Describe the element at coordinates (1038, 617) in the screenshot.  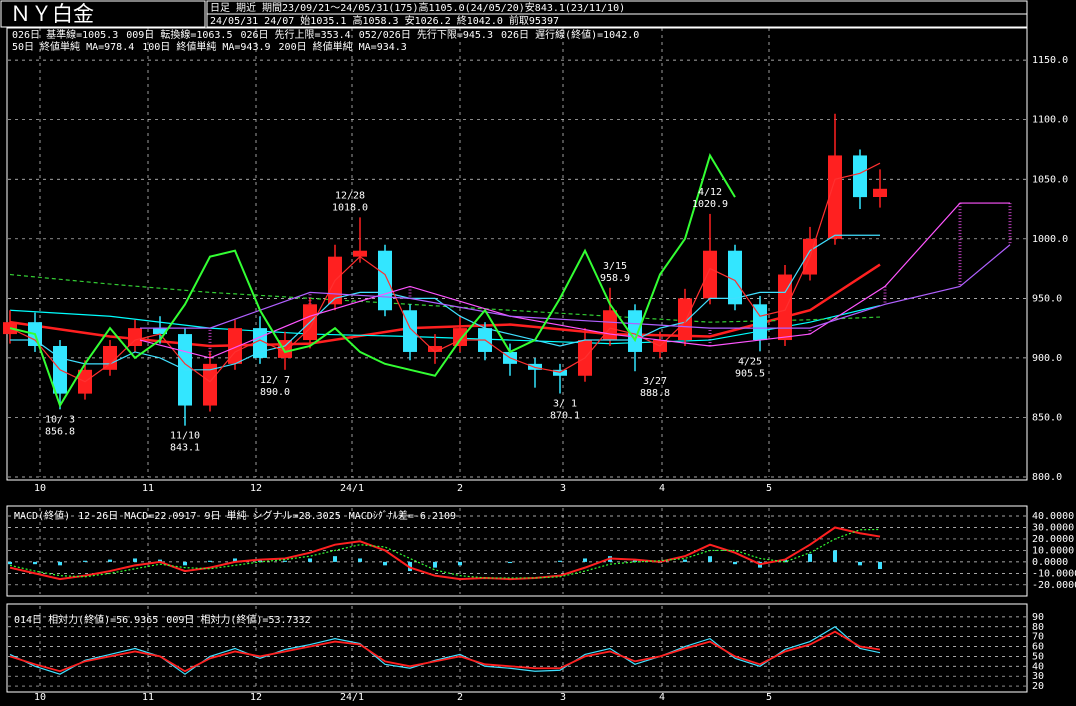
I see `y-tick-label: 90` at that location.